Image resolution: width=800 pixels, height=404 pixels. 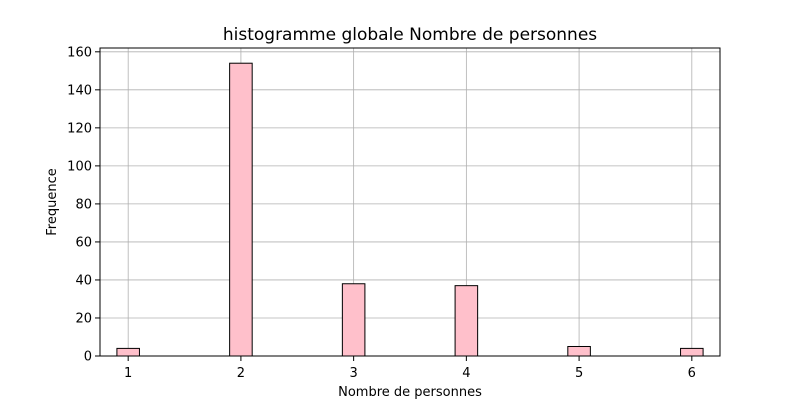 What do you see at coordinates (692, 373) in the screenshot?
I see `x-tick-label: 6` at bounding box center [692, 373].